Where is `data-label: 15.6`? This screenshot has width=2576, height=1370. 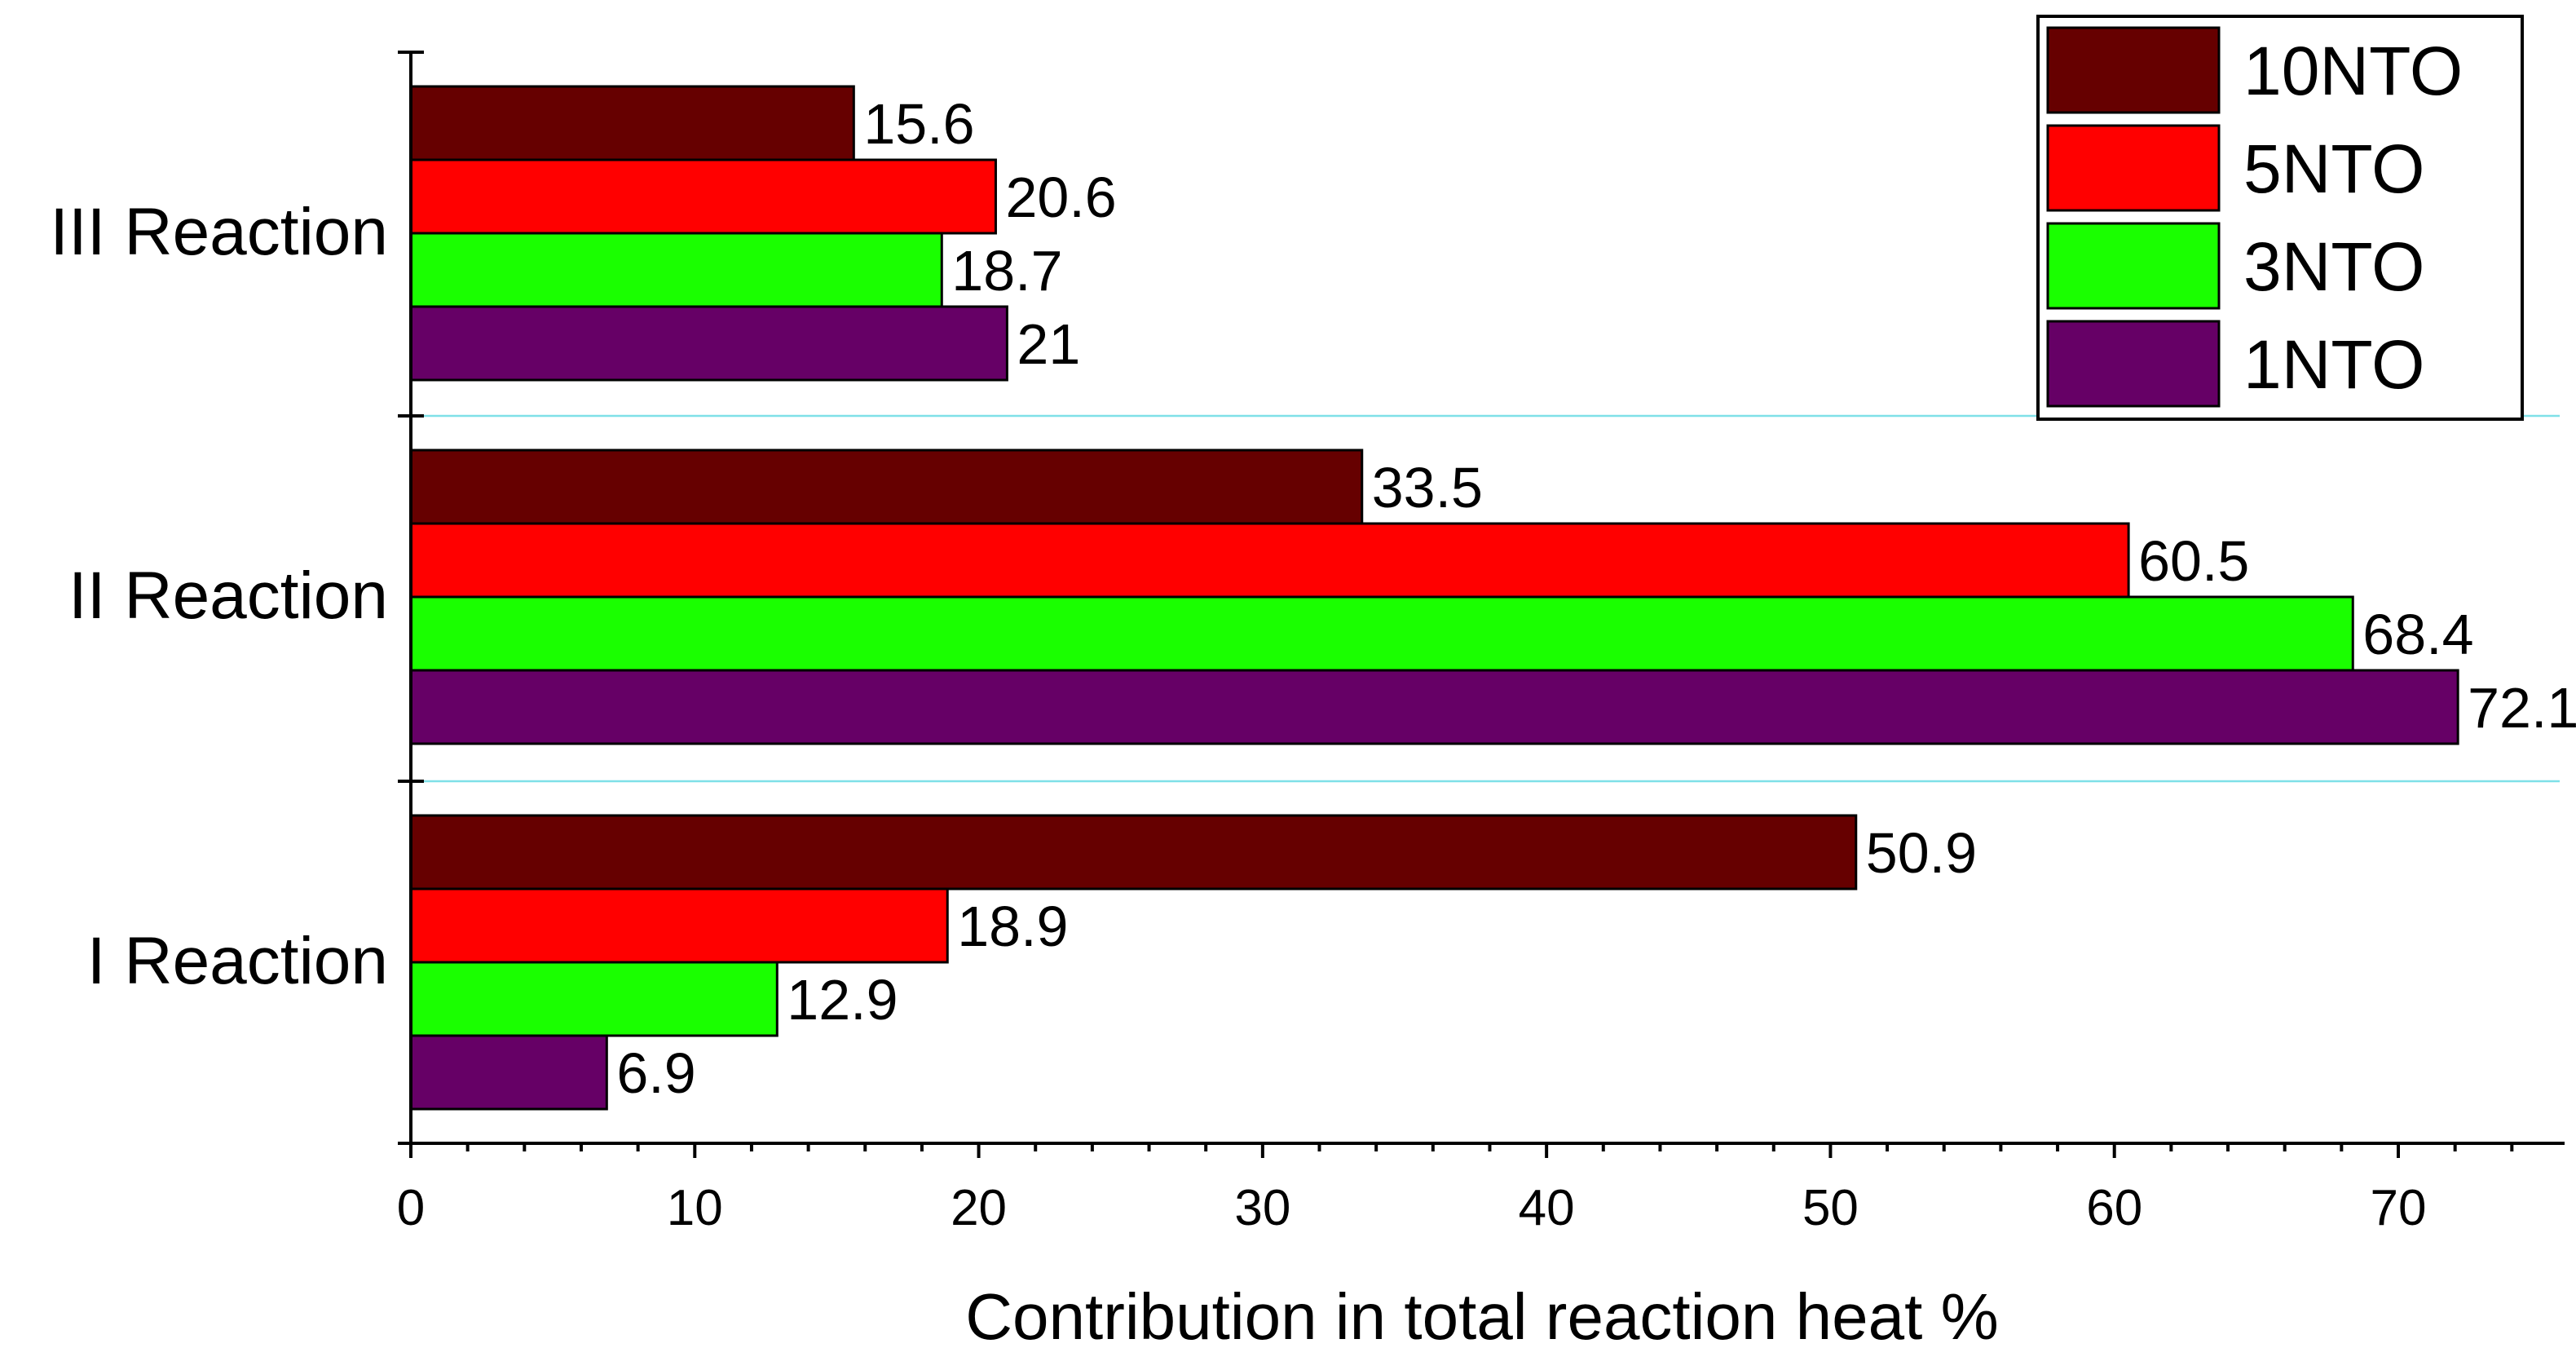
data-label: 15.6 is located at coordinates (918, 124).